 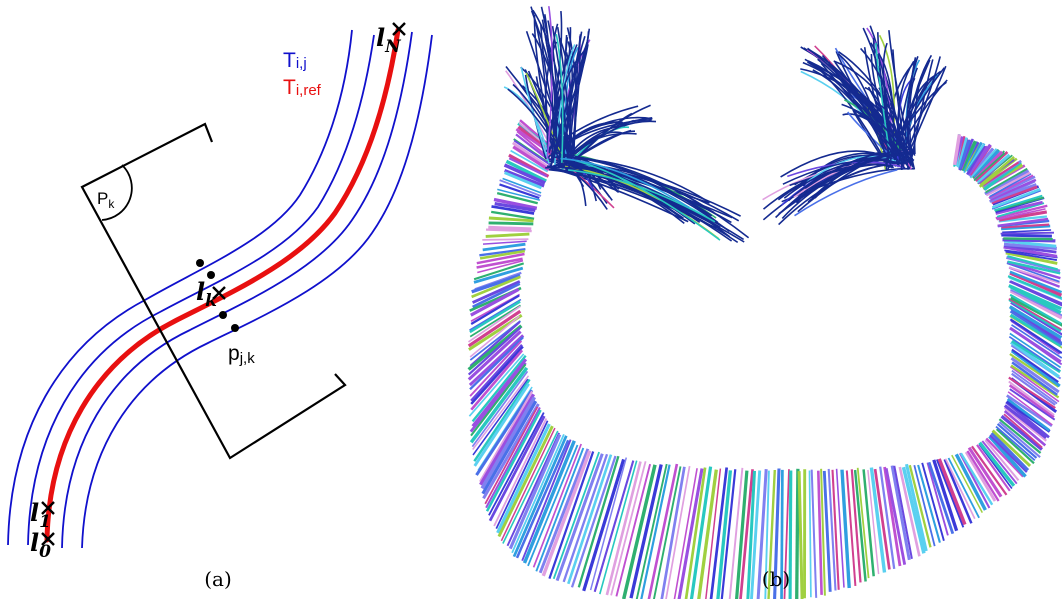 I want to click on legend-tiref: Ti,ref, so click(x=302, y=87).